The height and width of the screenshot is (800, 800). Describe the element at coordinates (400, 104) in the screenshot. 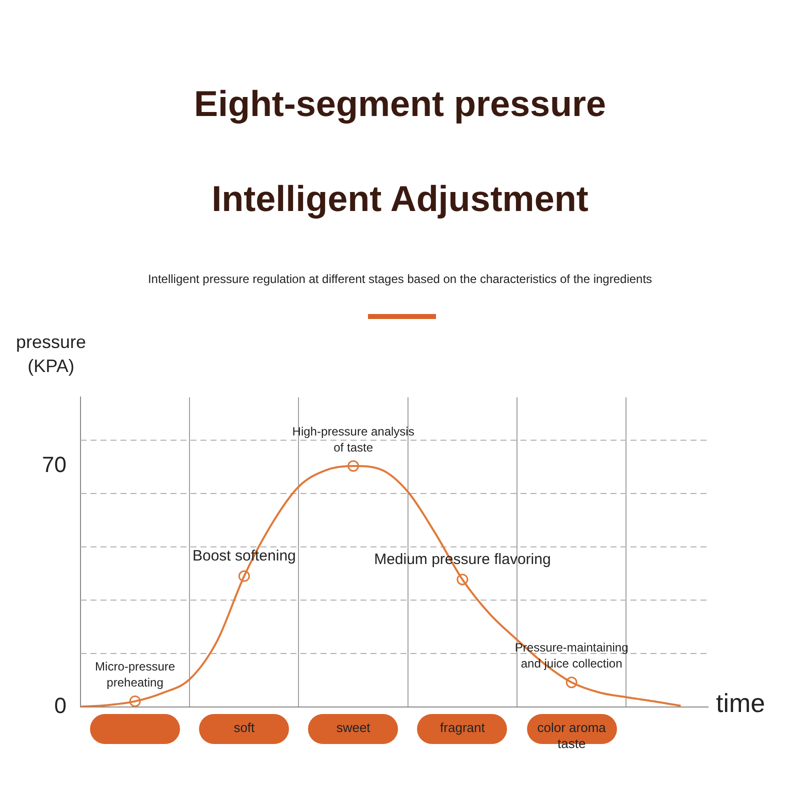

I see `chart-title: Eight-segment pressure` at that location.